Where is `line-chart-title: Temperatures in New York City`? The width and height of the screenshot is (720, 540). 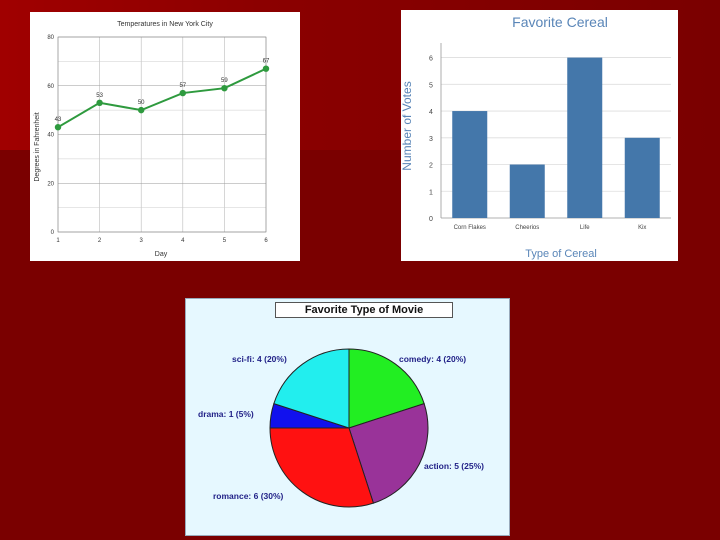 line-chart-title: Temperatures in New York City is located at coordinates (165, 24).